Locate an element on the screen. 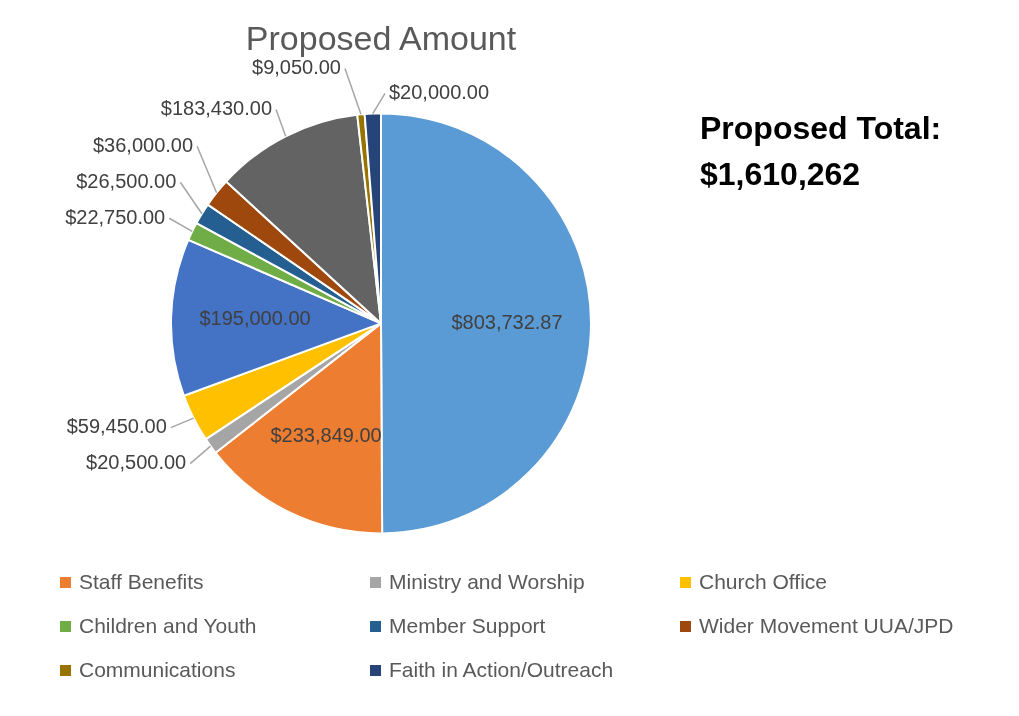 The image size is (1019, 716). legend-label: Children and Youth is located at coordinates (168, 626).